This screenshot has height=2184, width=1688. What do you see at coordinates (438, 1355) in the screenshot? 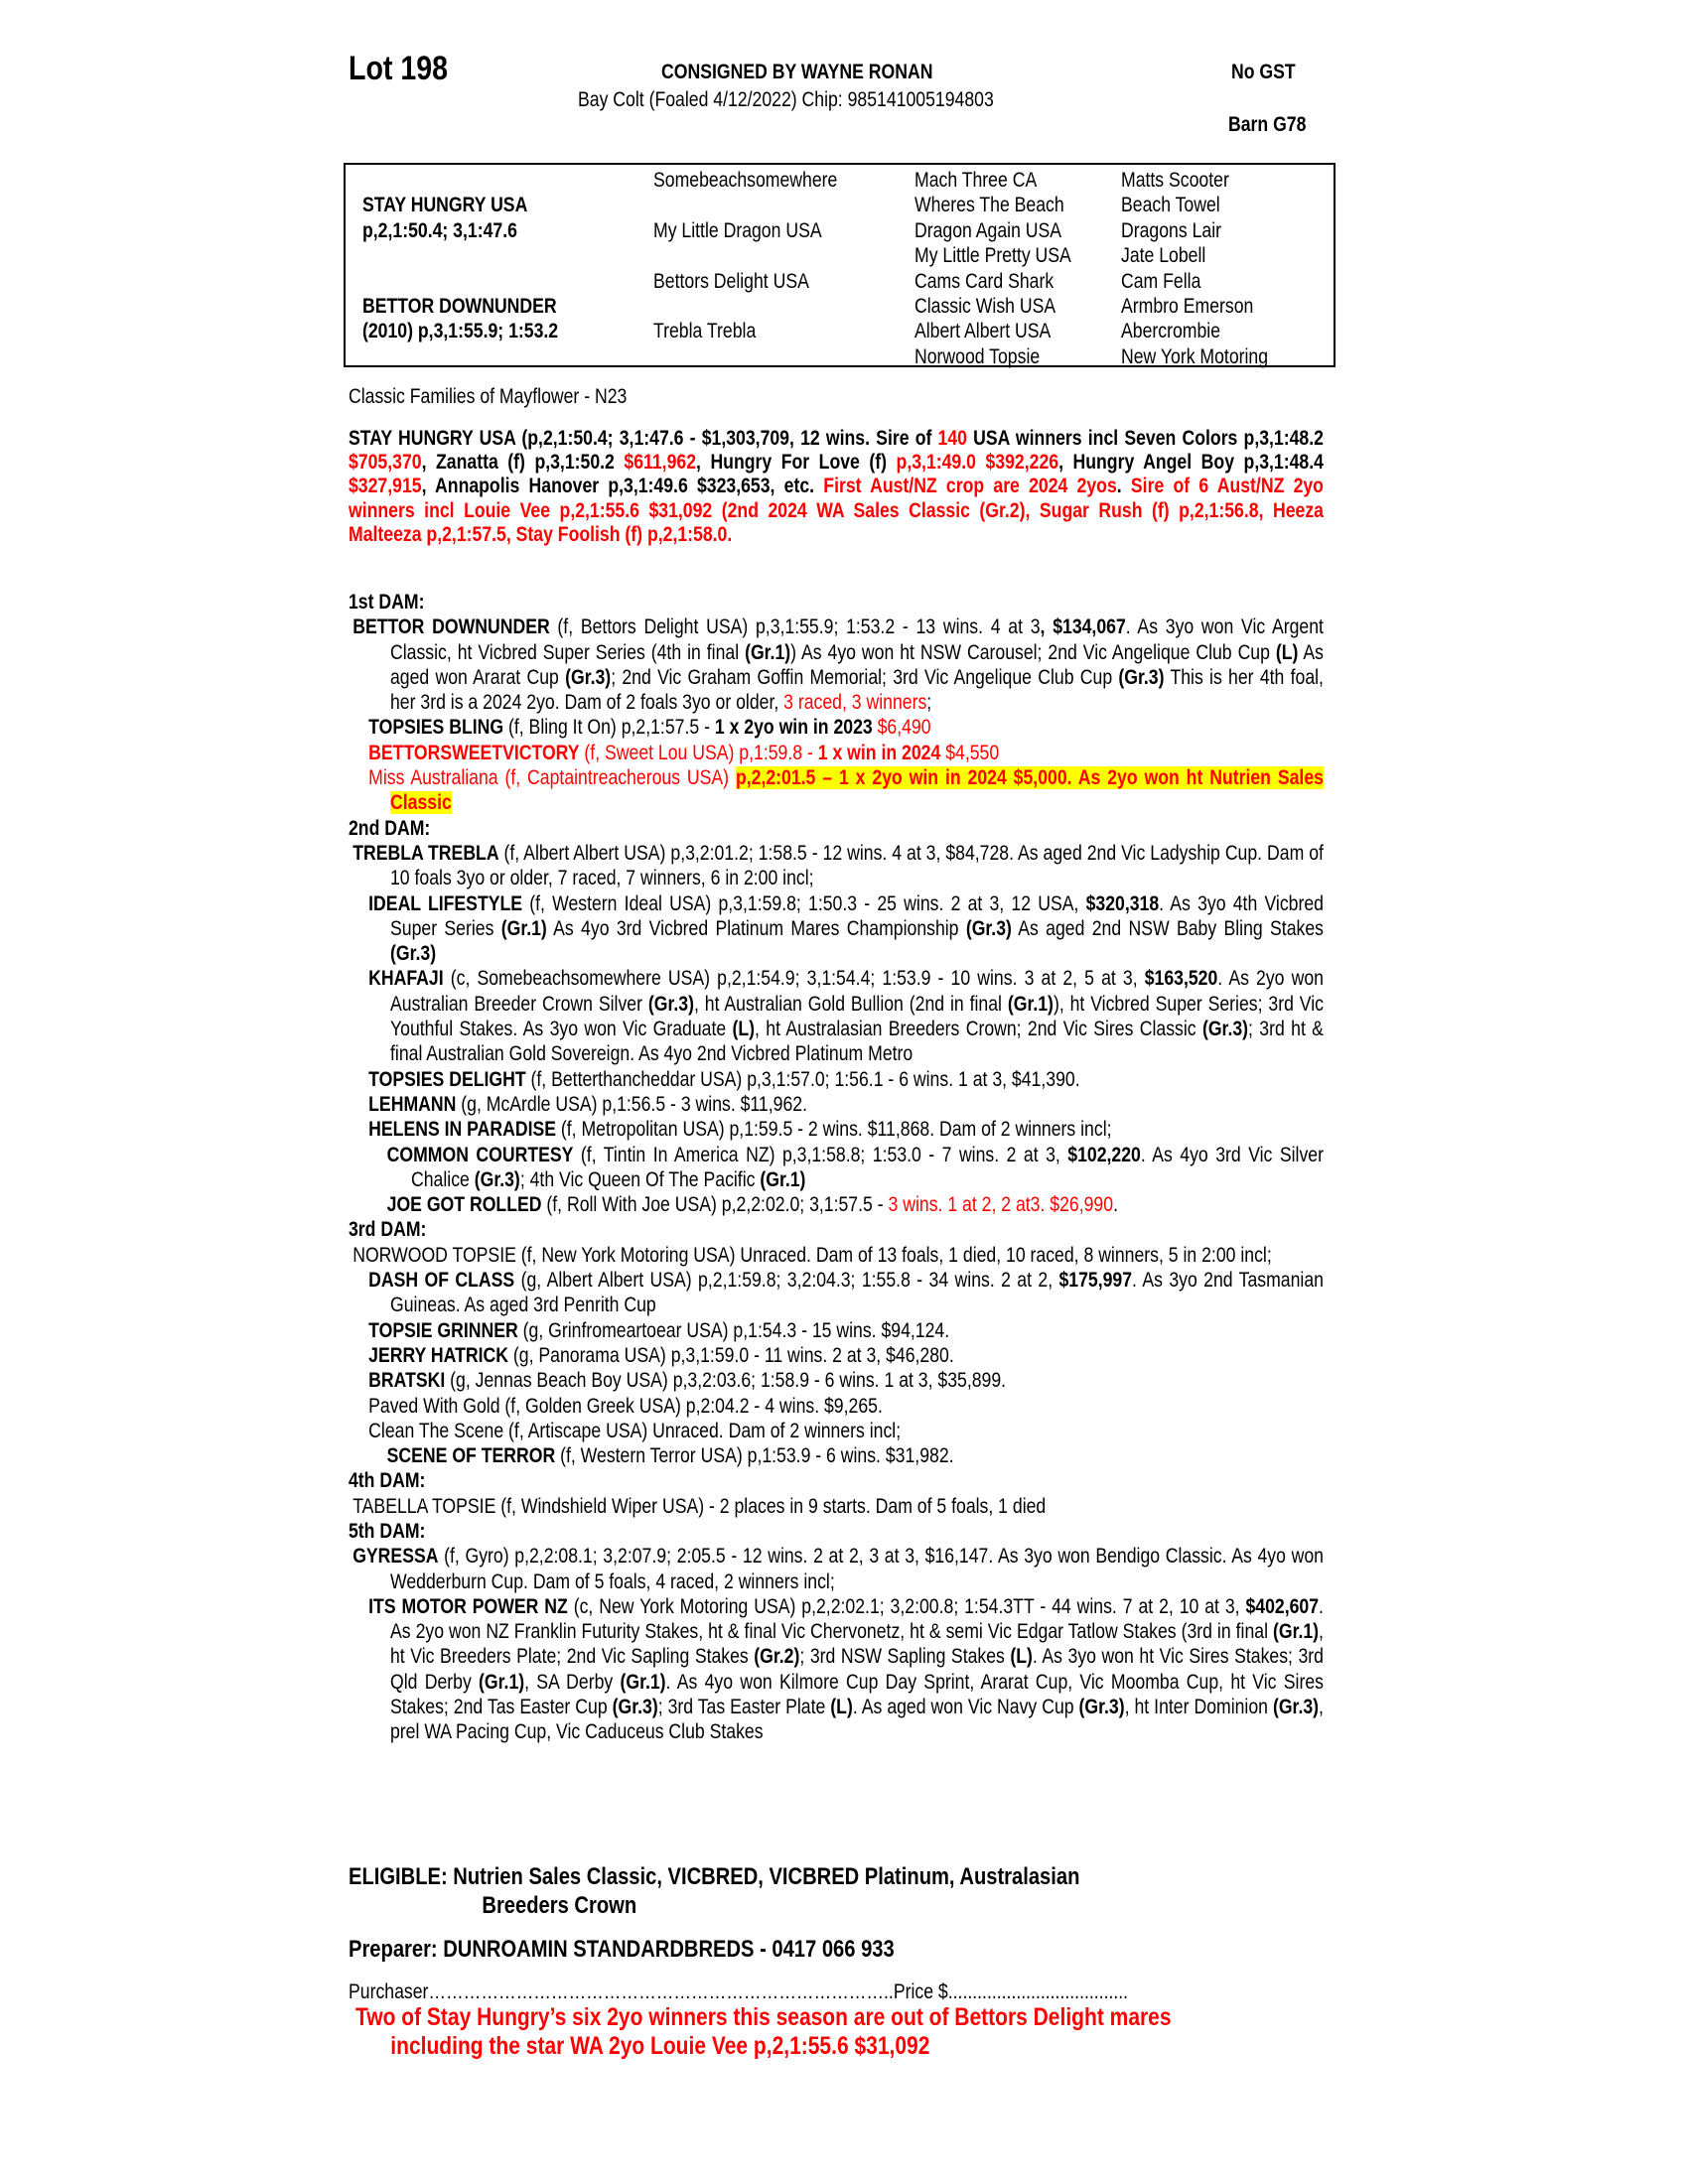
I see `text-segment: JERRY HATRICK` at bounding box center [438, 1355].